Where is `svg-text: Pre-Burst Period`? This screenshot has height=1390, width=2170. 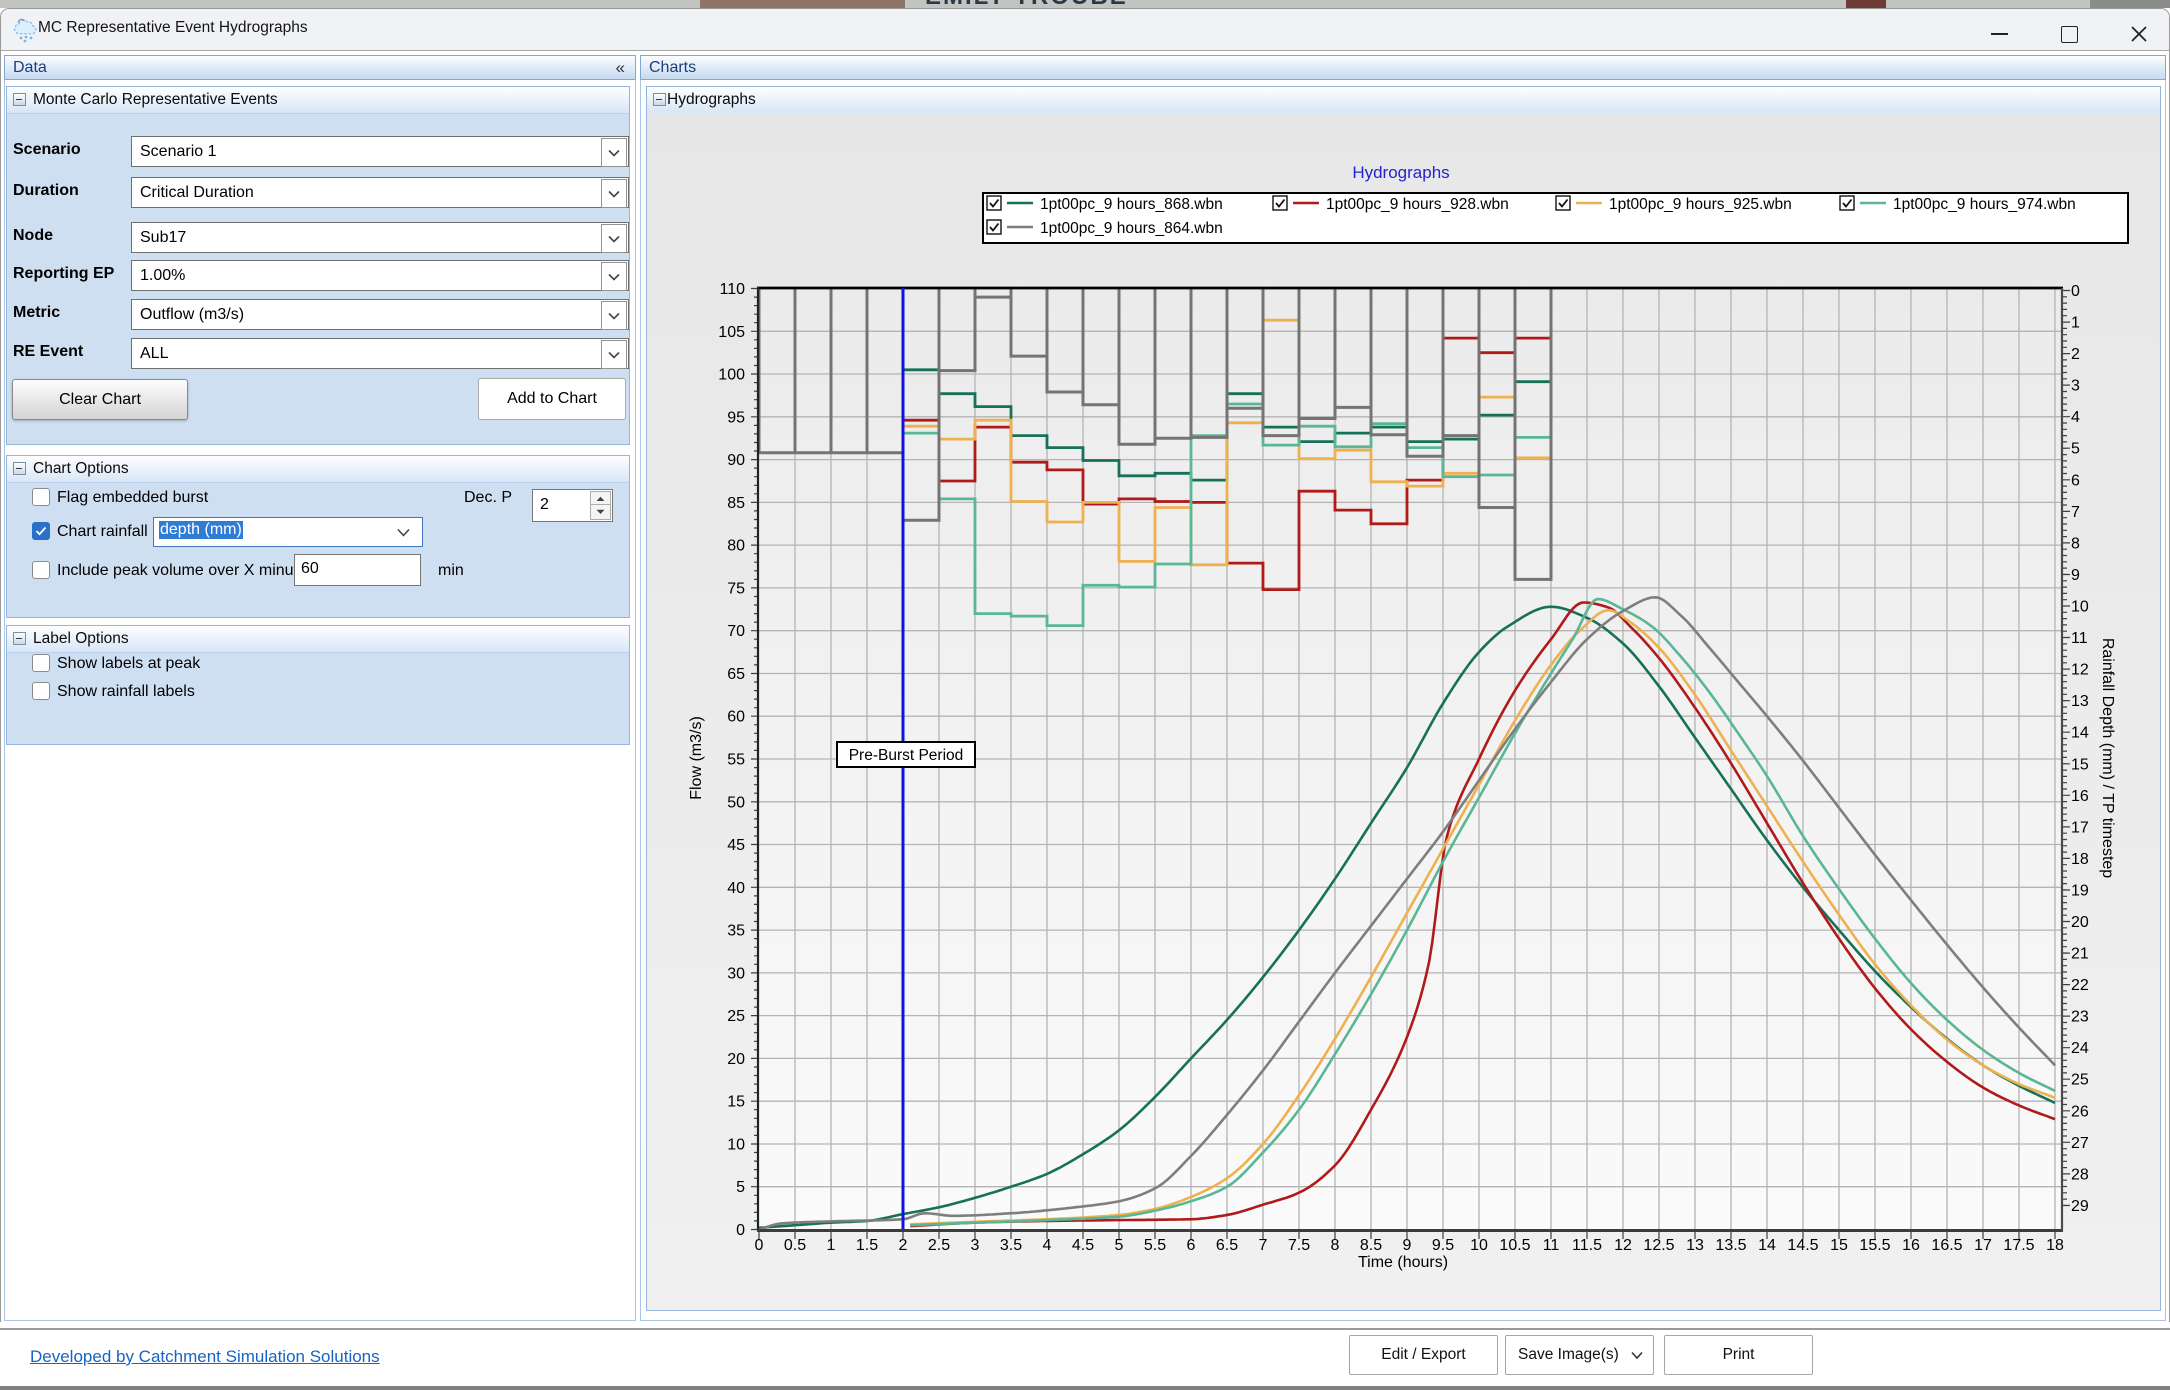
svg-text: Pre-Burst Period is located at coordinates (906, 755).